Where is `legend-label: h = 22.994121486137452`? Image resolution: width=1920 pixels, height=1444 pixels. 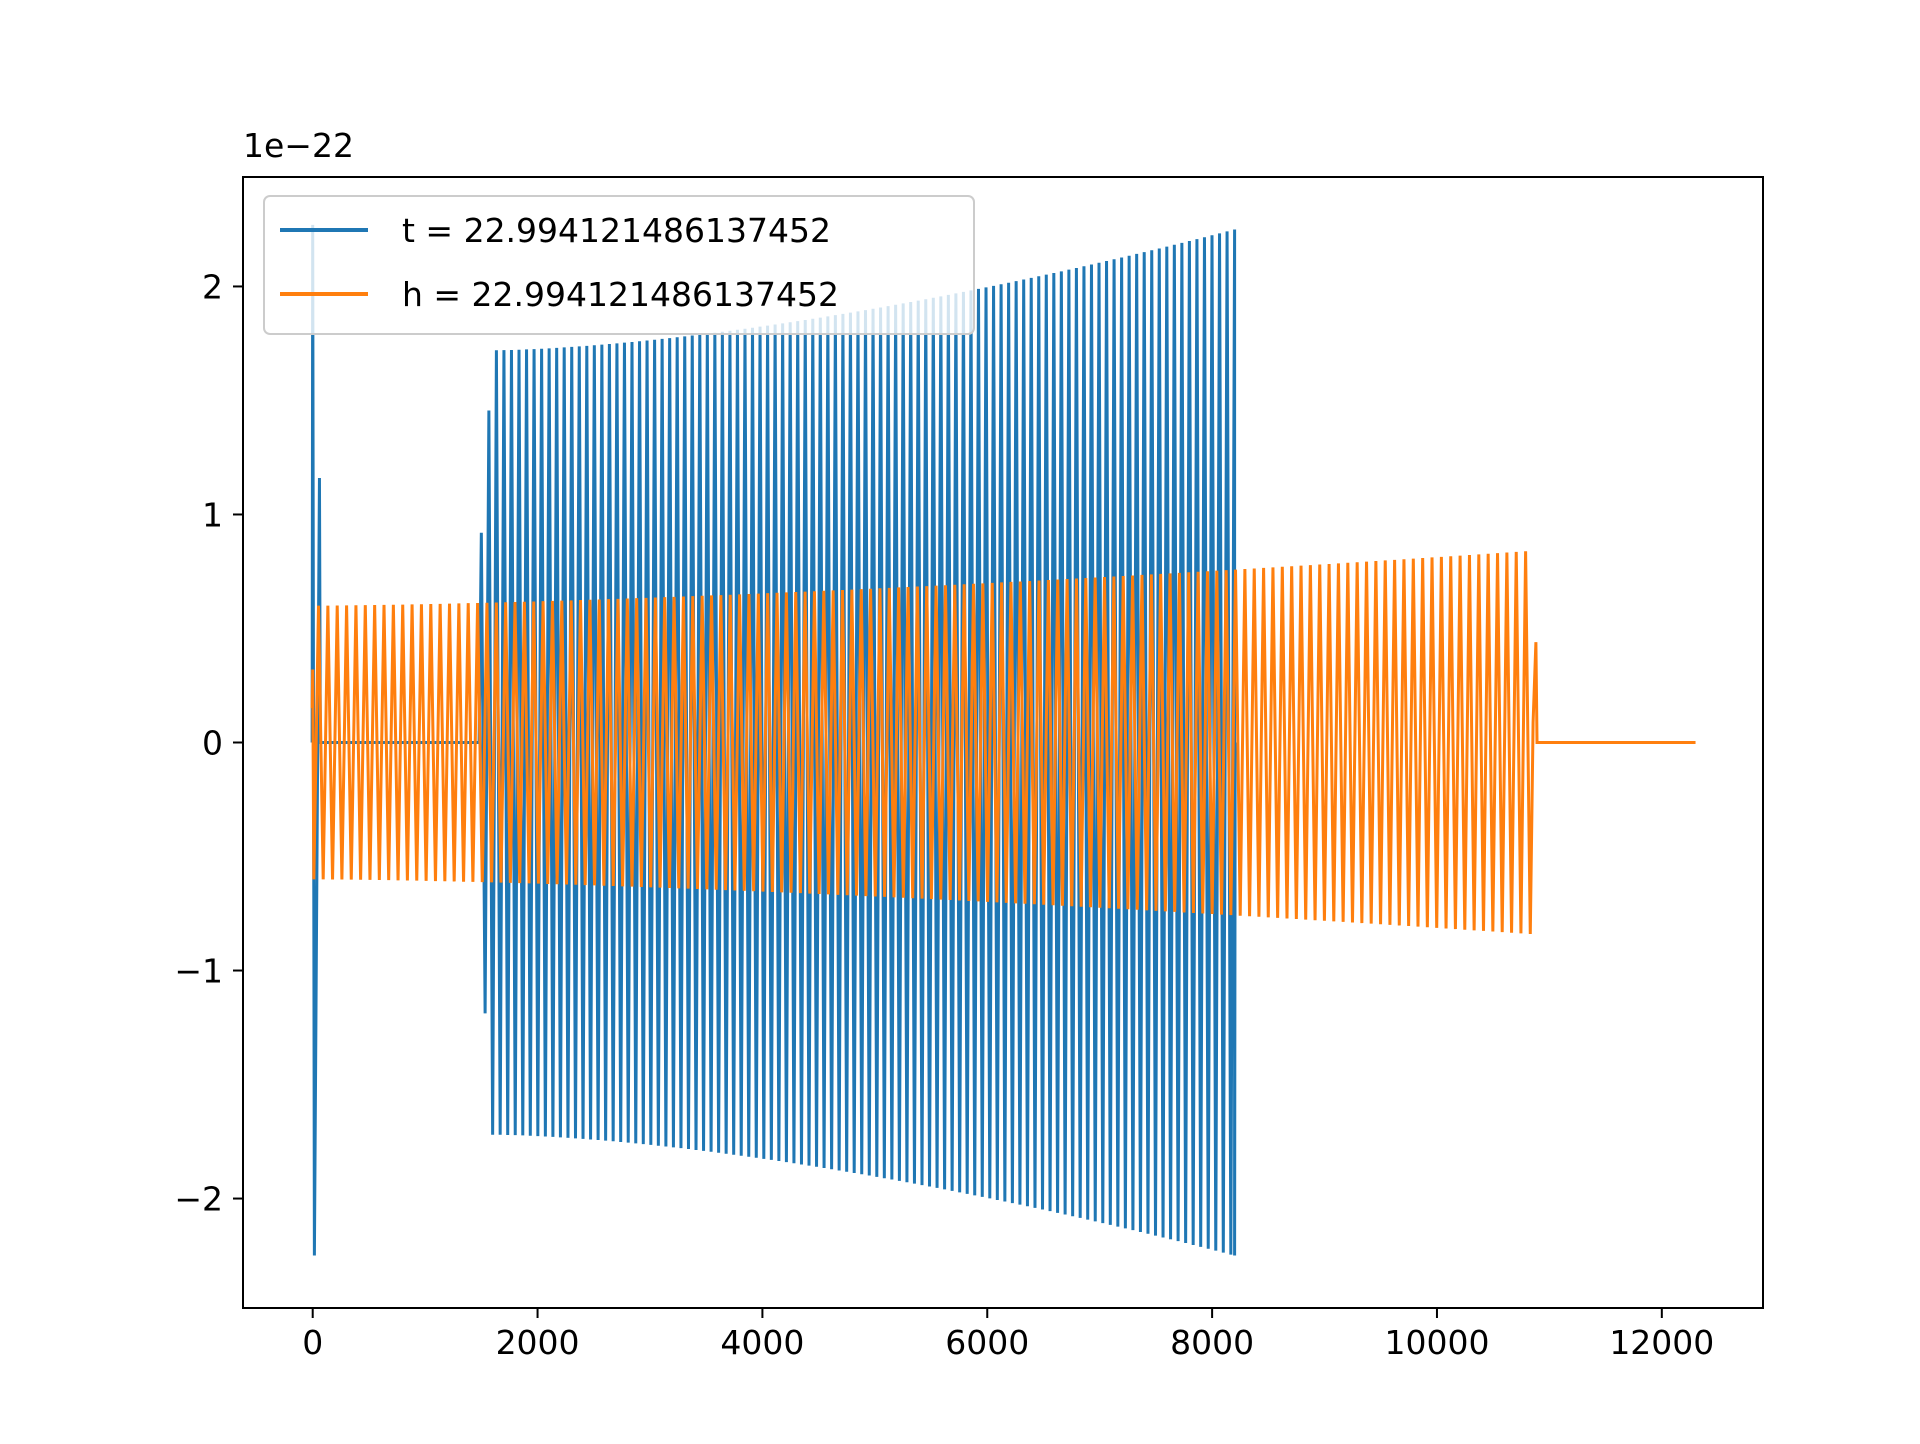
legend-label: h = 22.994121486137452 is located at coordinates (620, 294).